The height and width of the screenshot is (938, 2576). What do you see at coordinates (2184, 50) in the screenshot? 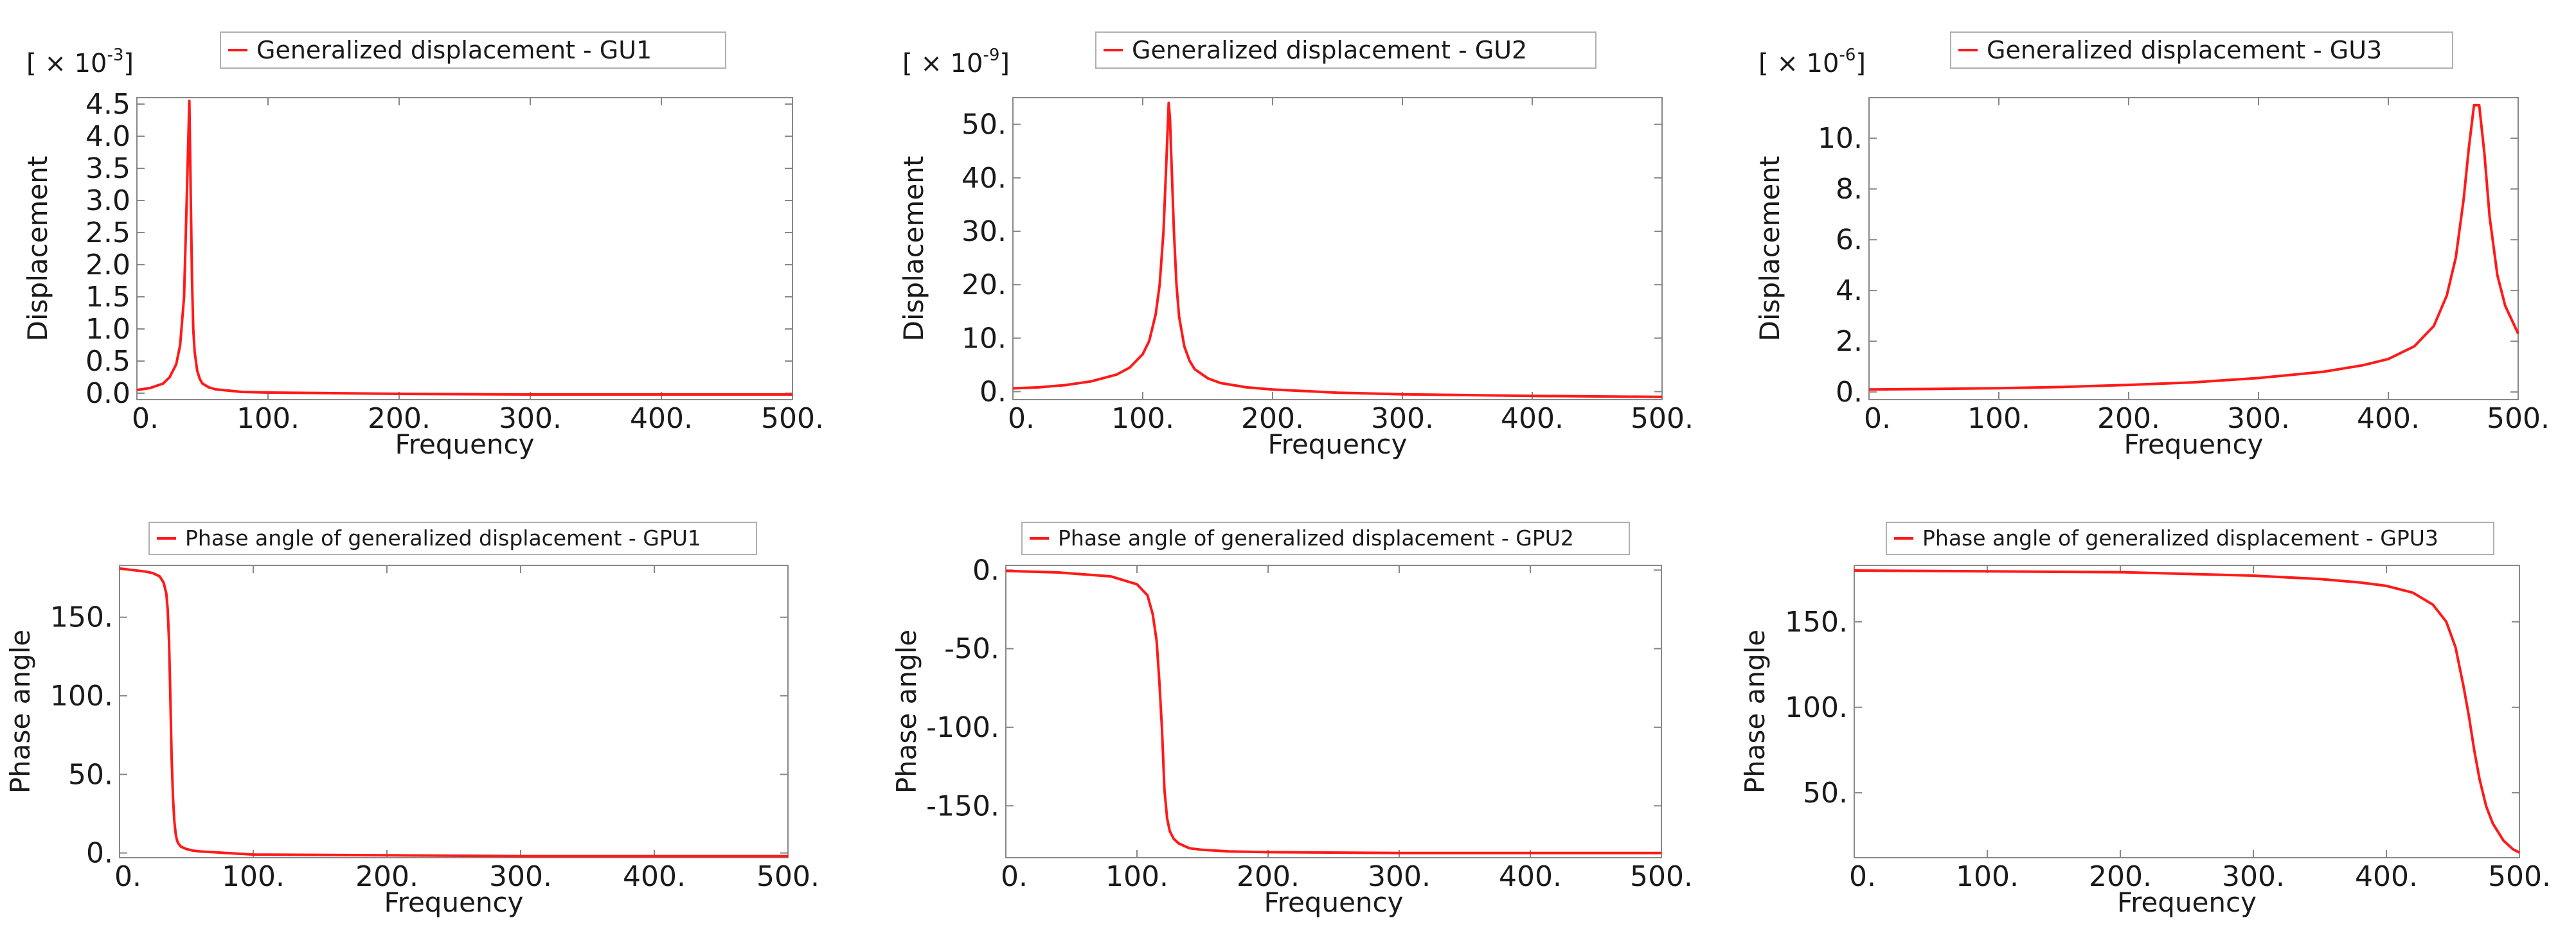
I see `legend-label: Generalized displacement - GU3` at bounding box center [2184, 50].